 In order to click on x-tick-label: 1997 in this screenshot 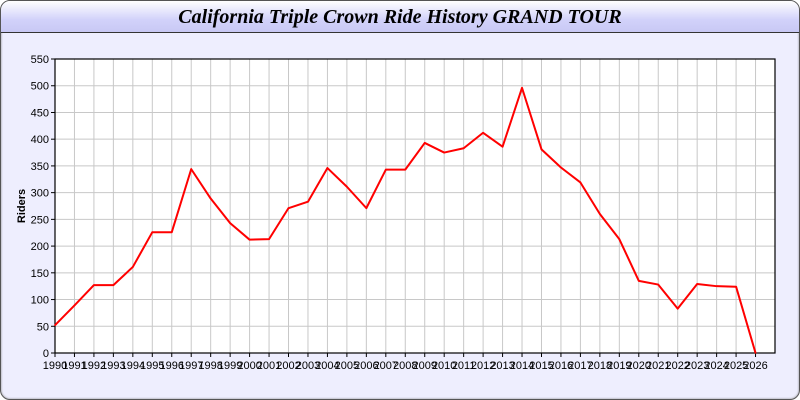, I will do `click(191, 366)`.